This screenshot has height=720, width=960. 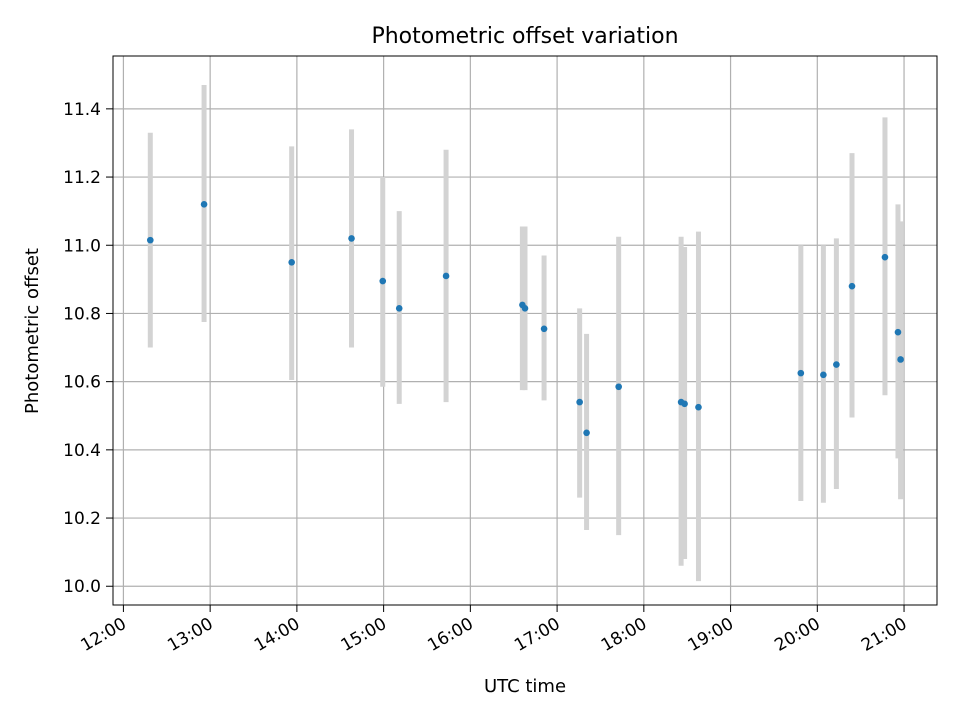 I want to click on y-tick-label: 10.8, so click(x=82, y=314).